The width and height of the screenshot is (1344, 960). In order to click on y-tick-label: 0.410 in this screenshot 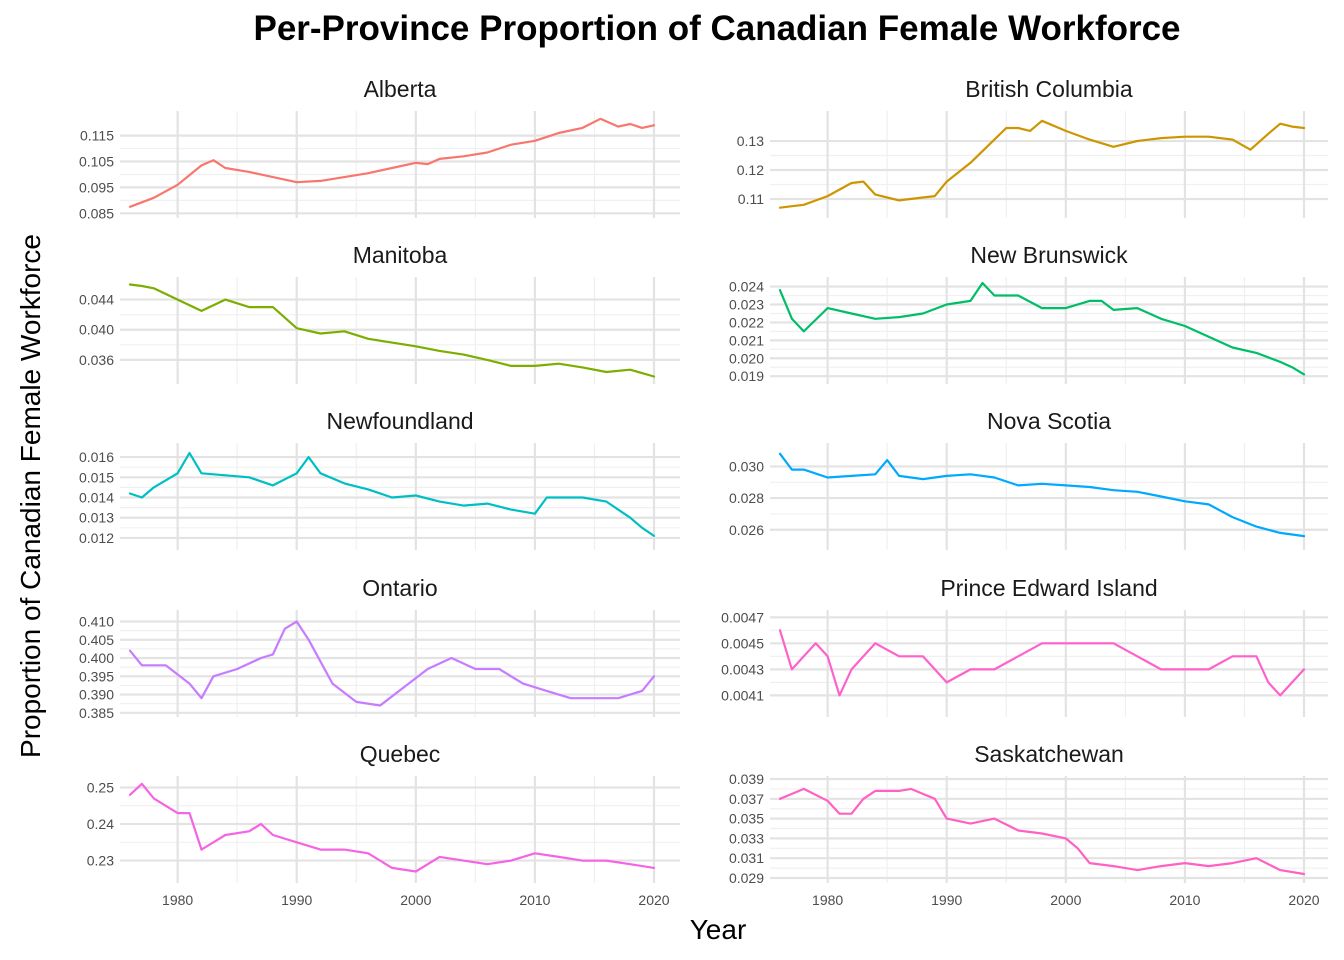, I will do `click(96, 621)`.